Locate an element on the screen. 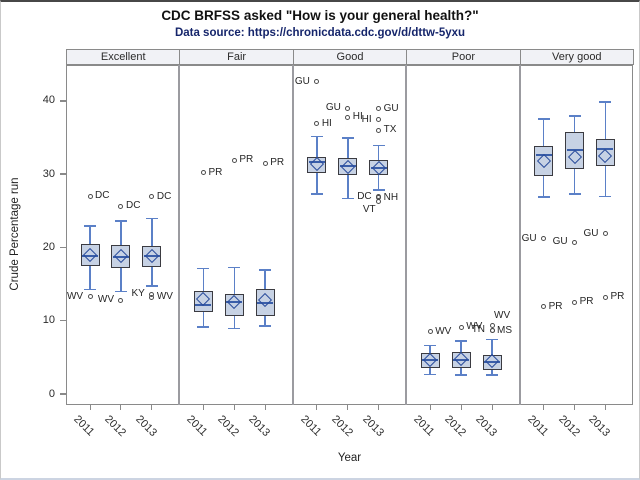 The height and width of the screenshot is (480, 640). panel-header: Poor is located at coordinates (463, 57).